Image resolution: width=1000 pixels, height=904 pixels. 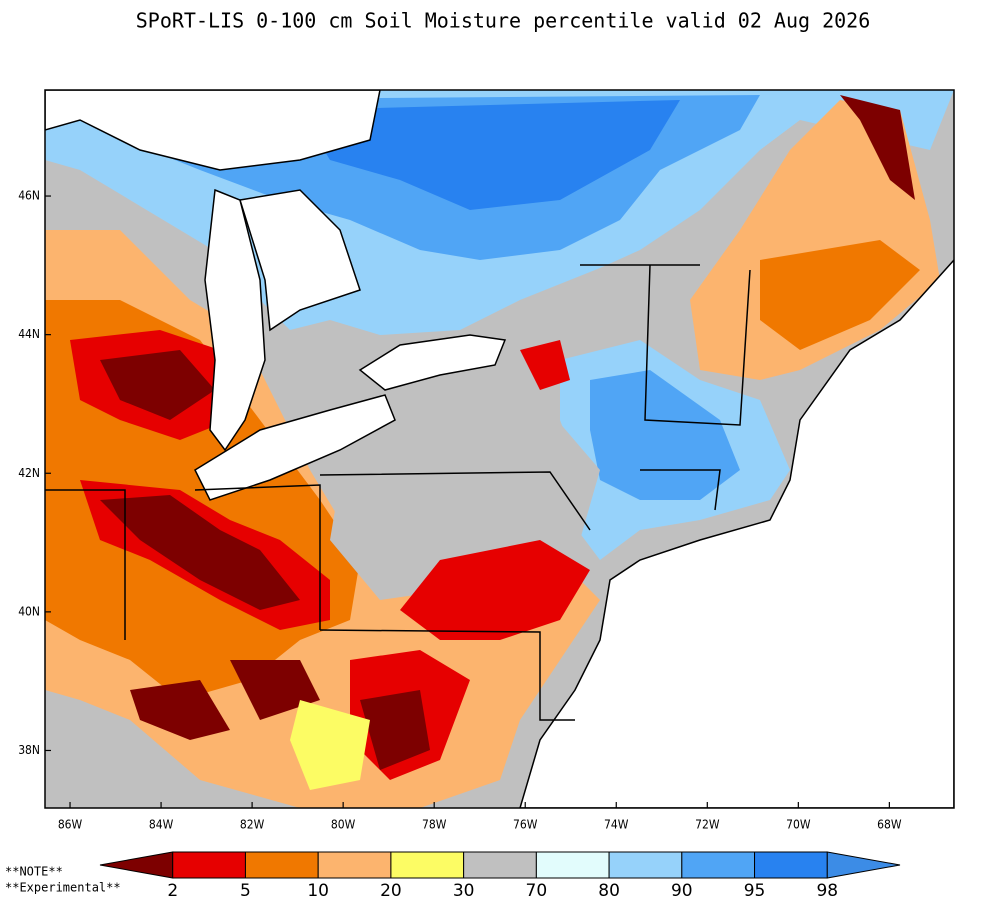 I want to click on colorbar-label: 10, so click(x=318, y=890).